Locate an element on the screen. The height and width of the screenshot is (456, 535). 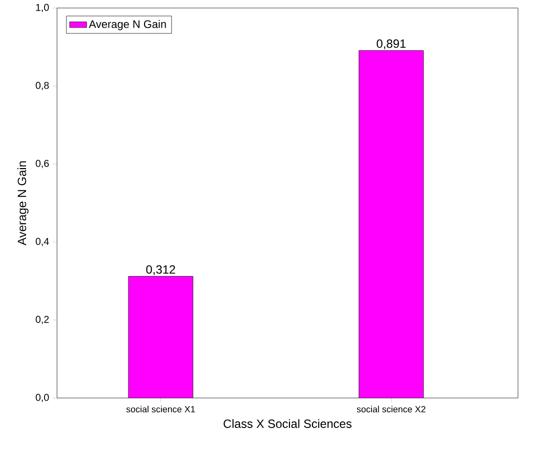
x-tick-label: social science X2 is located at coordinates (391, 409).